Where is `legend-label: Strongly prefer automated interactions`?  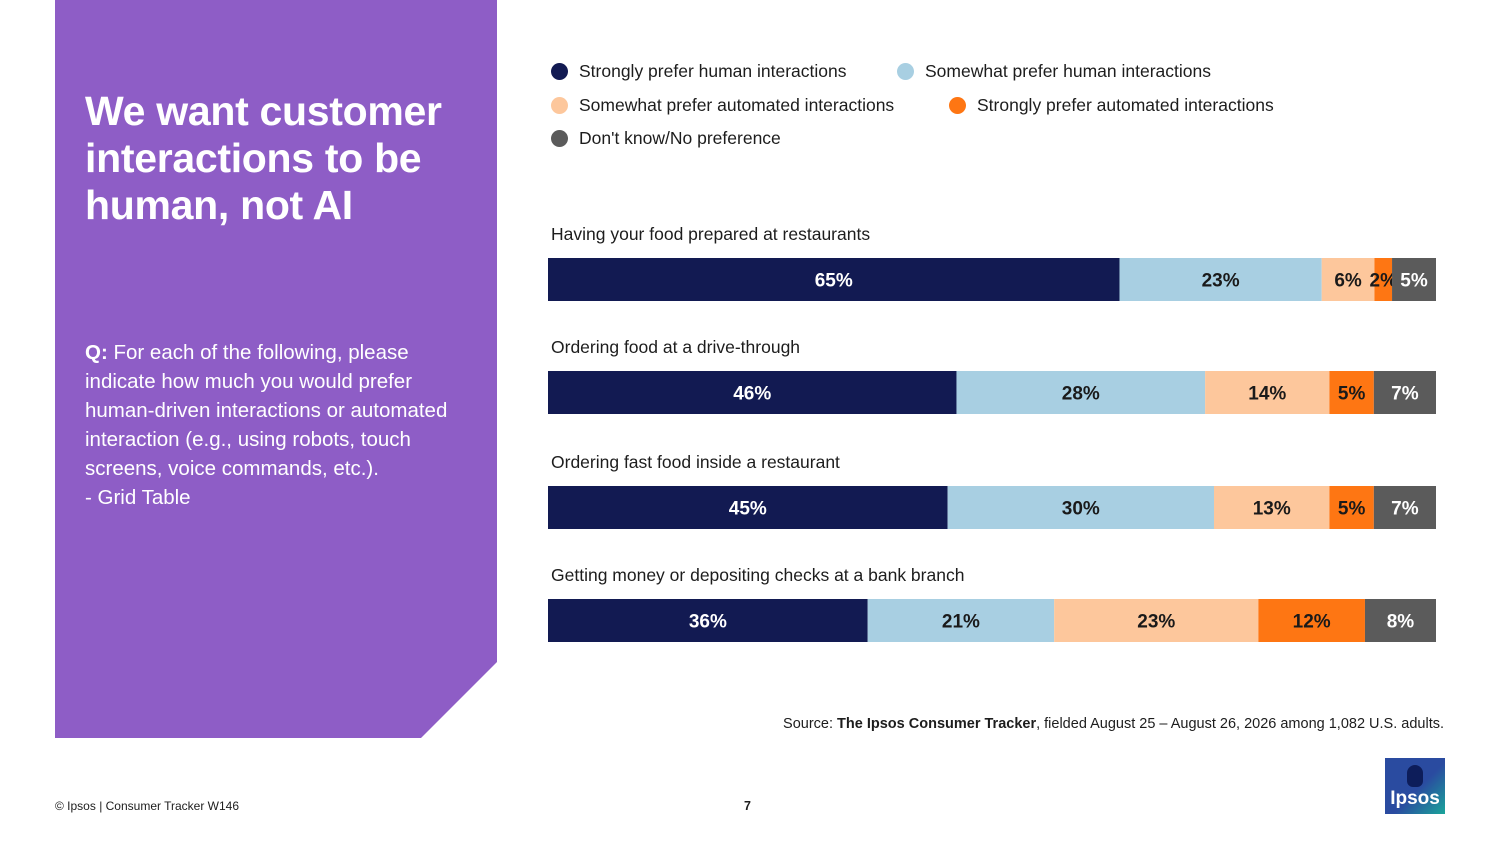
legend-label: Strongly prefer automated interactions is located at coordinates (1125, 105).